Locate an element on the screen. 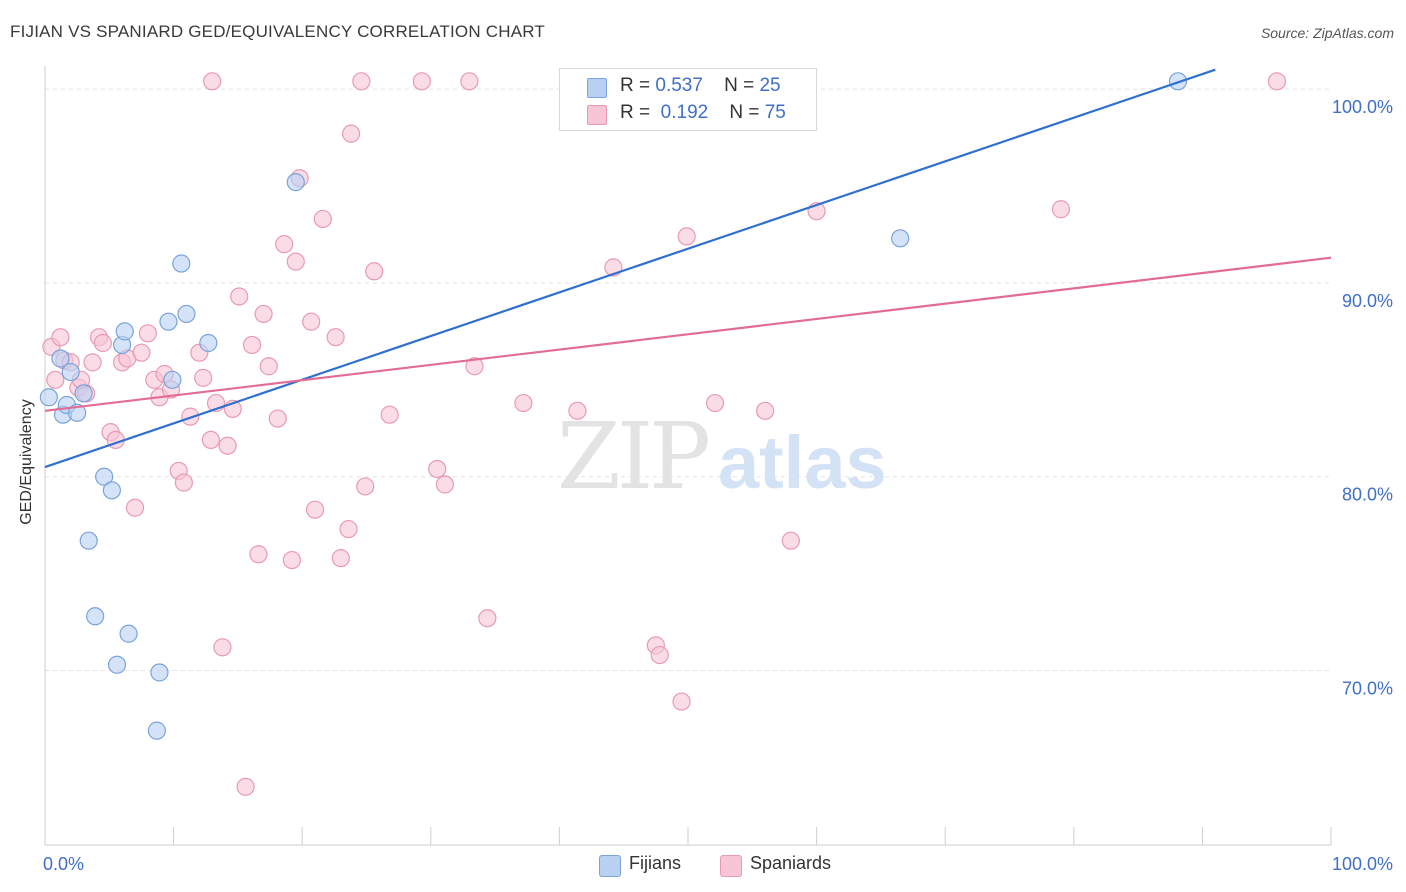 Image resolution: width=1406 pixels, height=892 pixels. spaniards-swatch is located at coordinates (597, 115).